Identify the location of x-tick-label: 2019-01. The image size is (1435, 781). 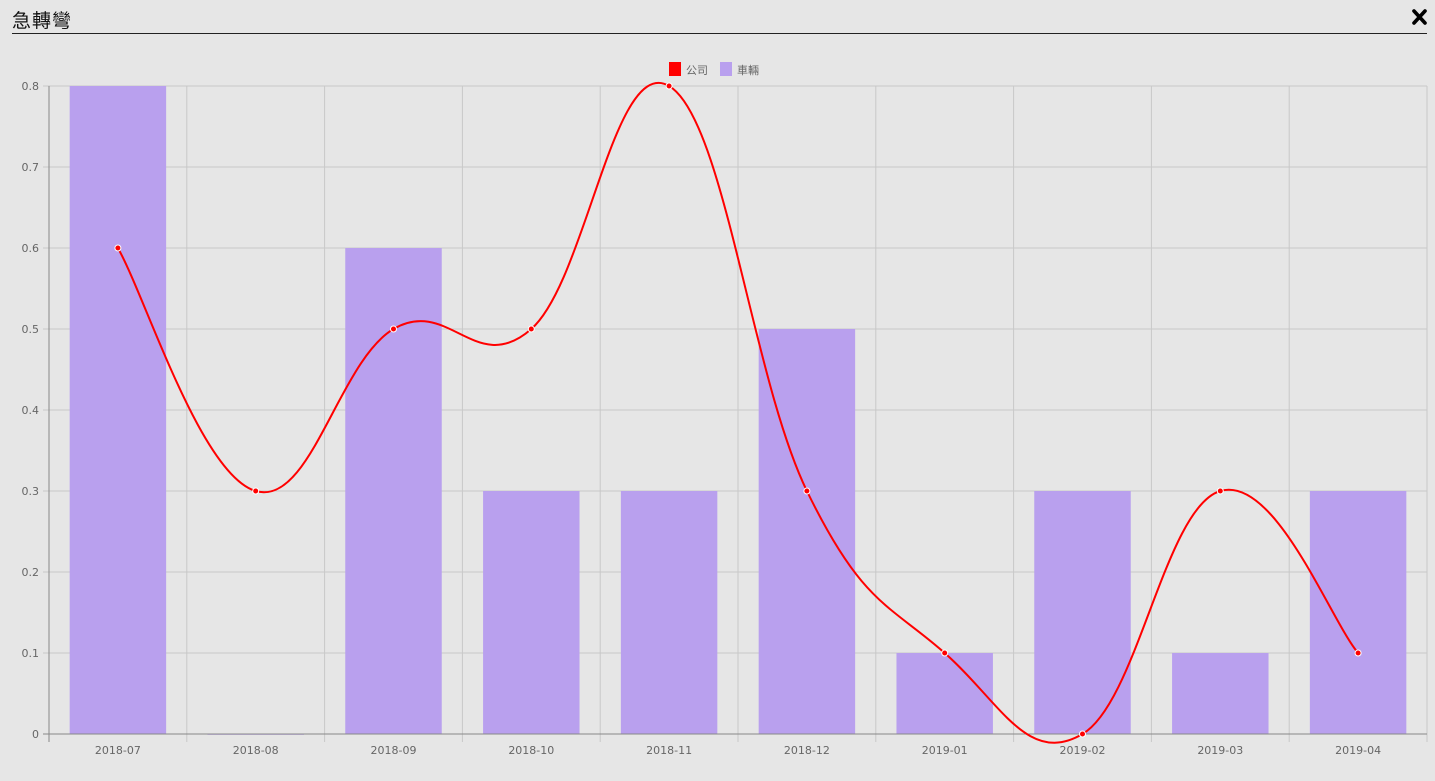
(945, 750).